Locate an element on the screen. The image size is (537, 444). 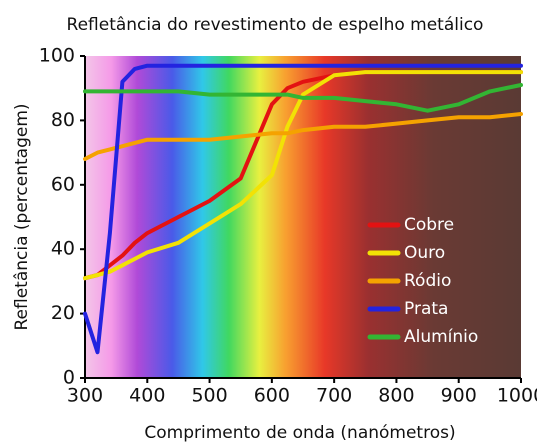
y-tick-label: 80 is located at coordinates (63, 120).